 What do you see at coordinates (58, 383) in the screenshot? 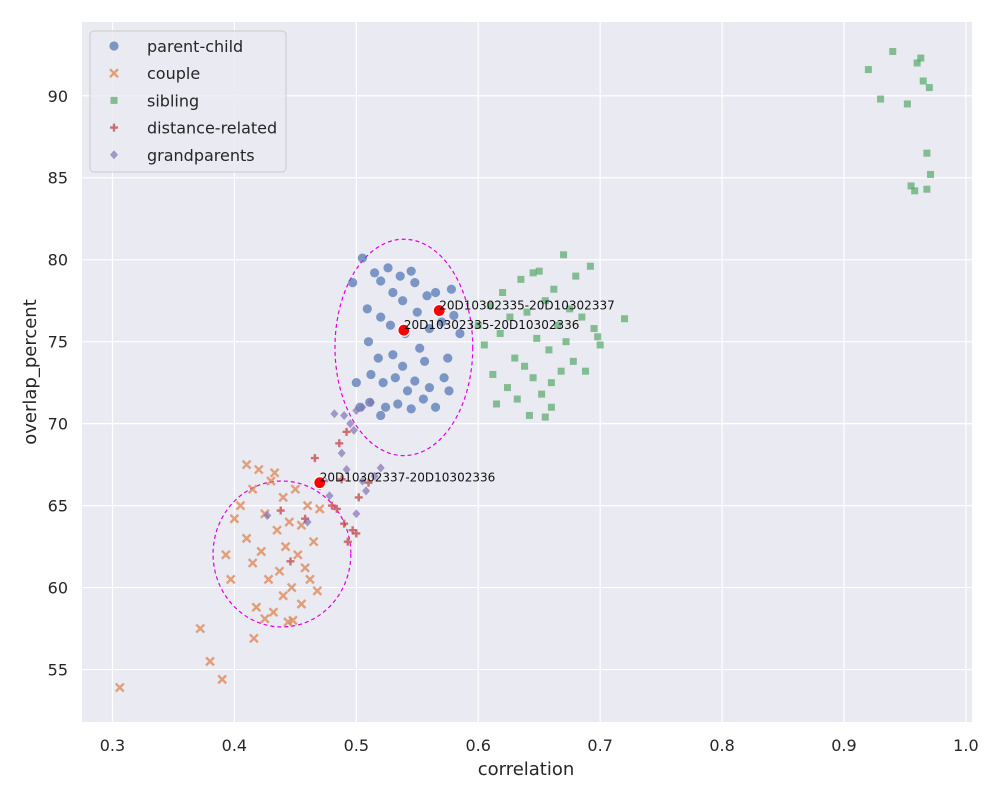
I see `y-tick-labels: 55 60 65 70 75 80 85 90` at bounding box center [58, 383].